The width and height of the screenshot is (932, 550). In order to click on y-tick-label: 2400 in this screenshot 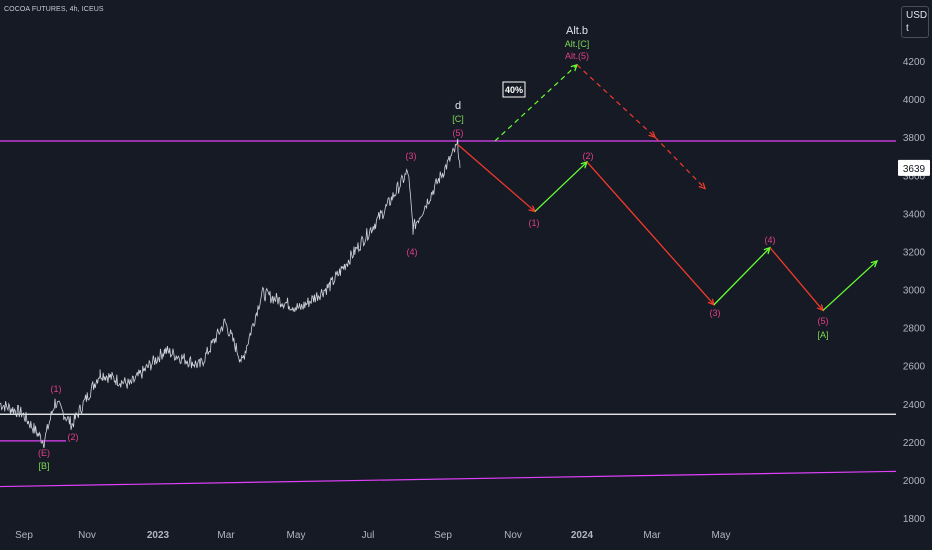, I will do `click(914, 405)`.